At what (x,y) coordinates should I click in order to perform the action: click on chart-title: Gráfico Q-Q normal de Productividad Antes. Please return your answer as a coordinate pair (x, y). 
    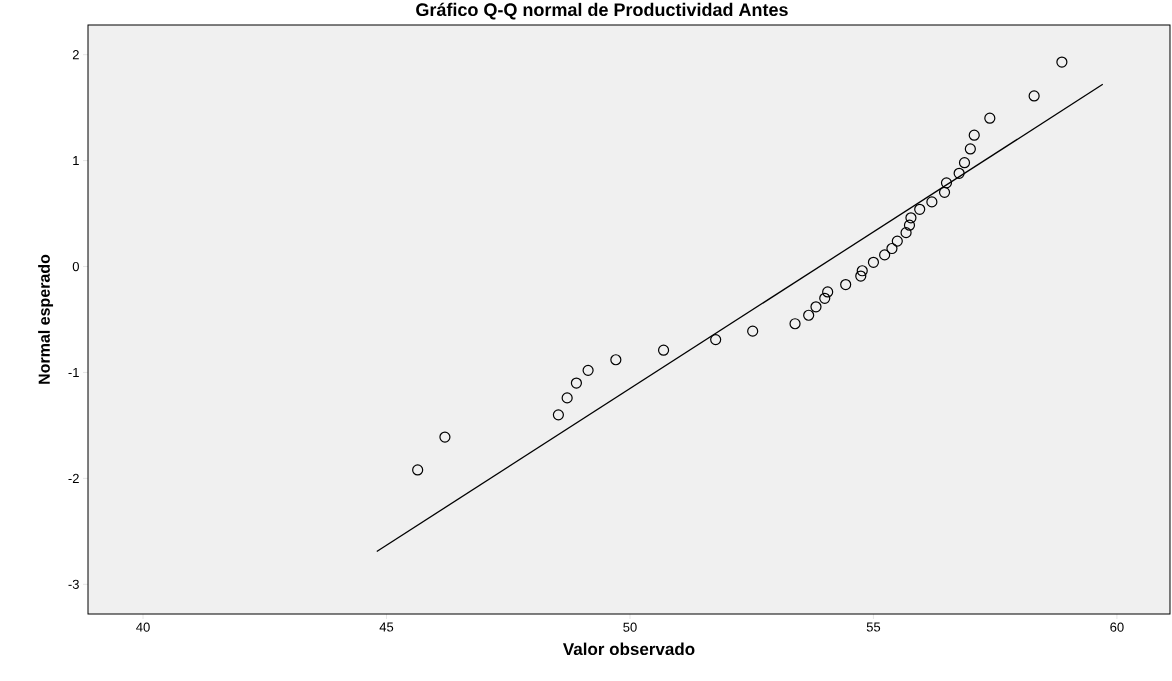
    Looking at the image, I should click on (602, 11).